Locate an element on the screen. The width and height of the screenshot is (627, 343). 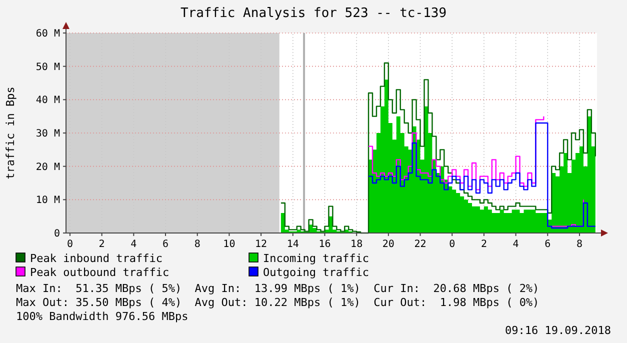
x-tick-label: 20 is located at coordinates (388, 244).